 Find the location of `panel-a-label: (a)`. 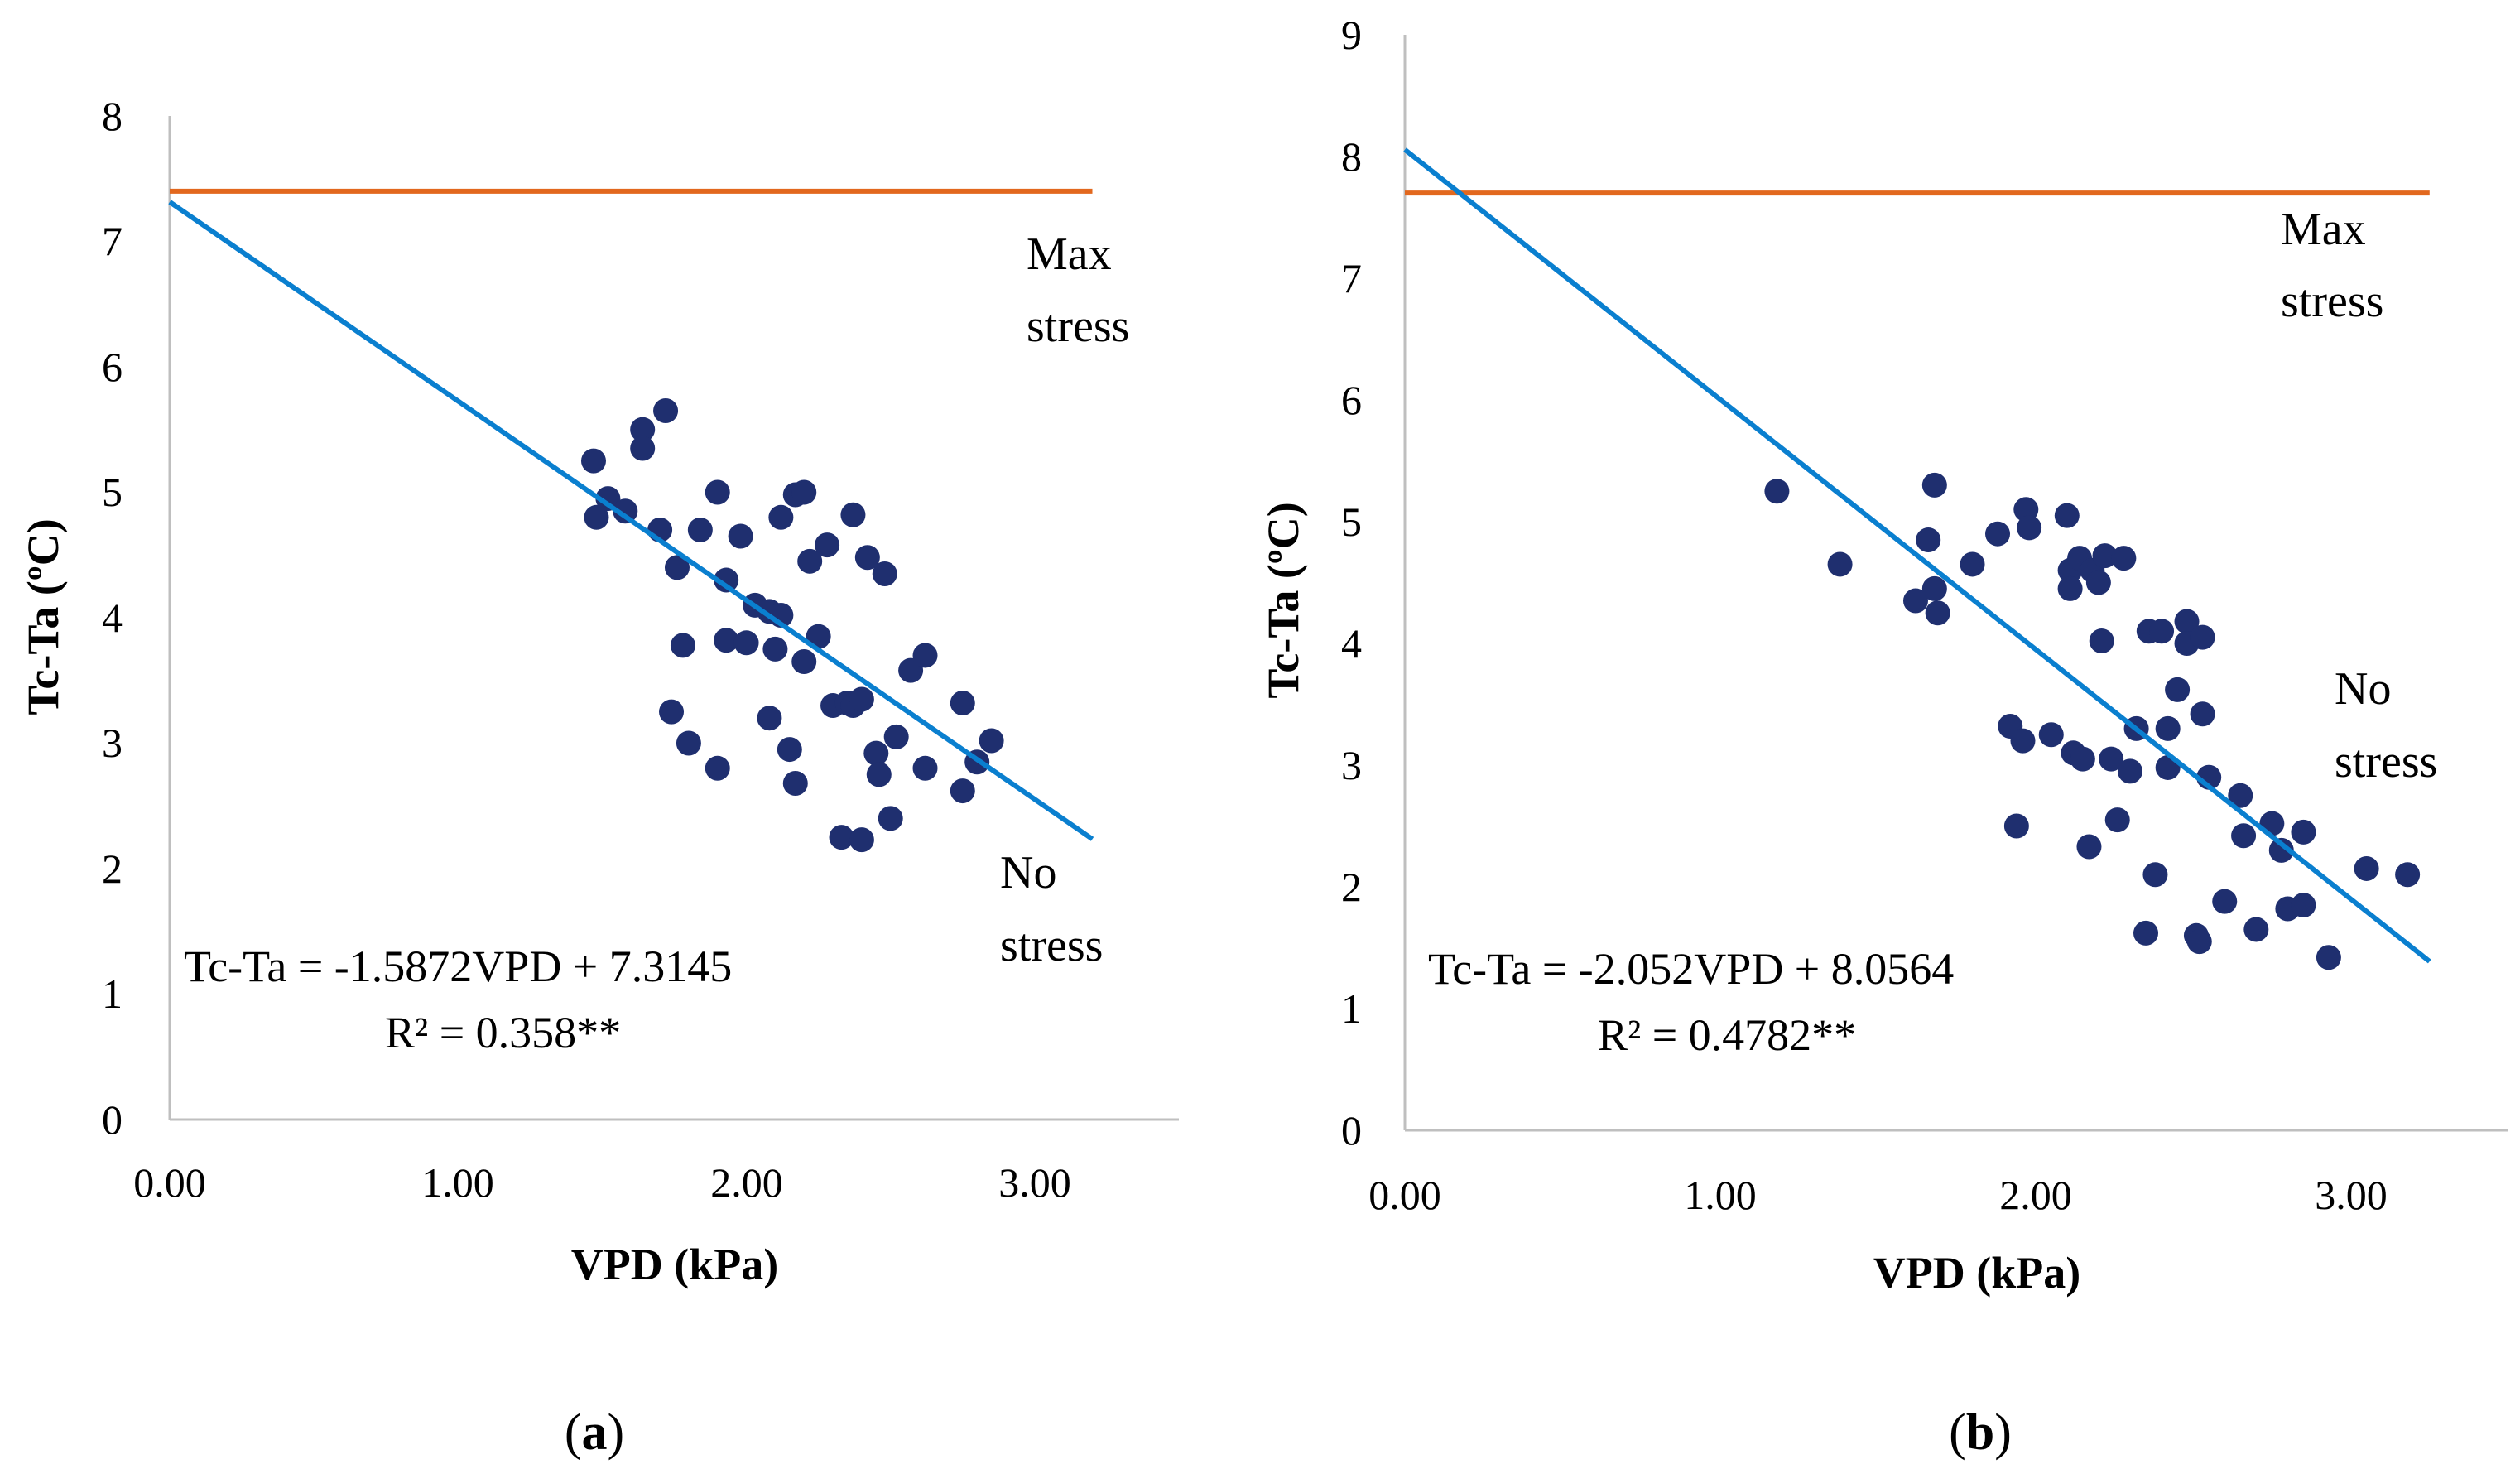

panel-a-label: (a) is located at coordinates (594, 1432).